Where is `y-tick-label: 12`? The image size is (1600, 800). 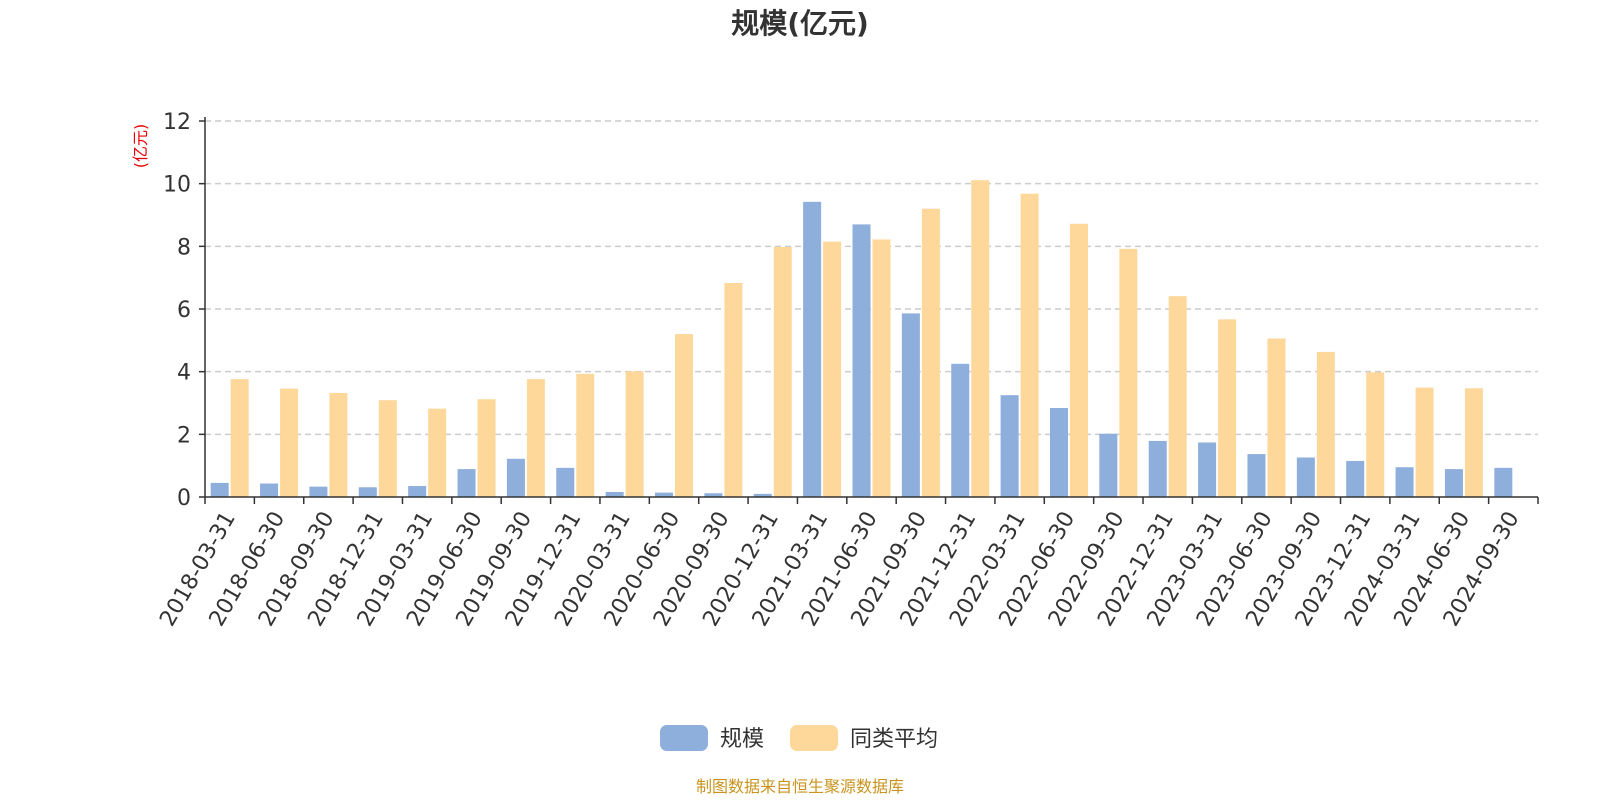
y-tick-label: 12 is located at coordinates (177, 122).